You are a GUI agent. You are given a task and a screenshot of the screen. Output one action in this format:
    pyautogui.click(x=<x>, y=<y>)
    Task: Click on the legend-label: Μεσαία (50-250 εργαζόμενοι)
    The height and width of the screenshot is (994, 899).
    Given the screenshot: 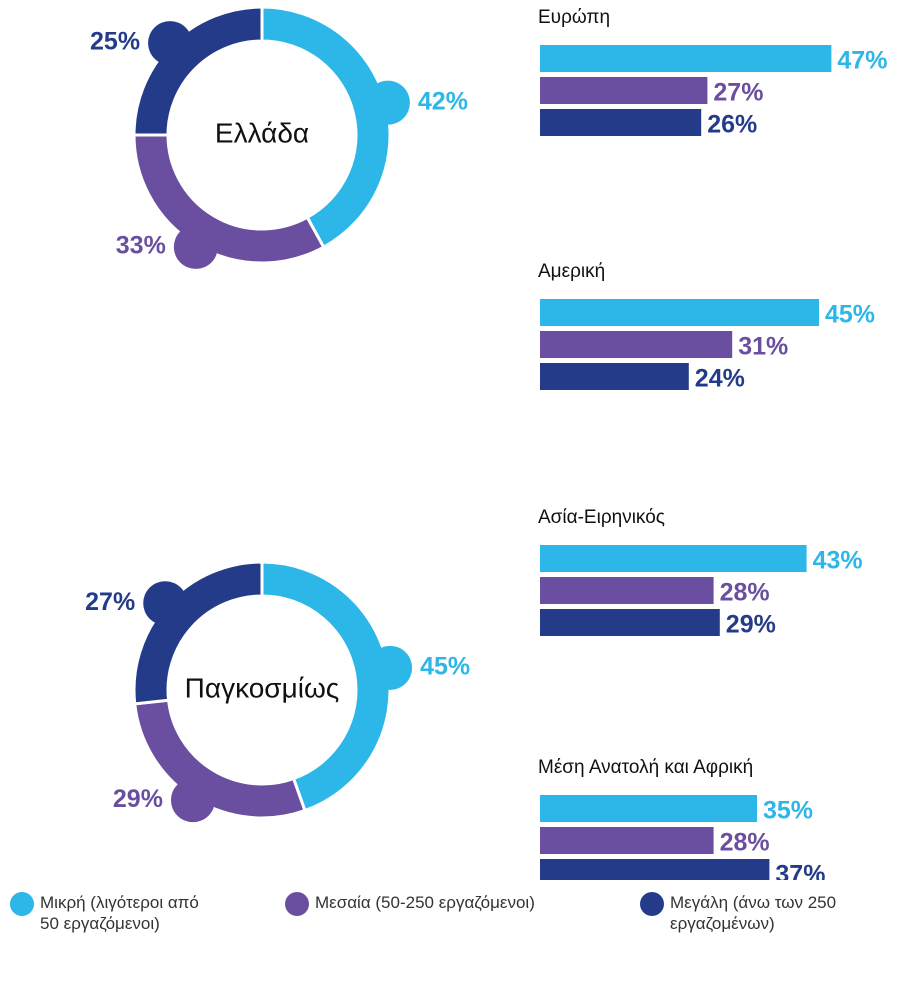 What is the action you would take?
    pyautogui.click(x=425, y=902)
    